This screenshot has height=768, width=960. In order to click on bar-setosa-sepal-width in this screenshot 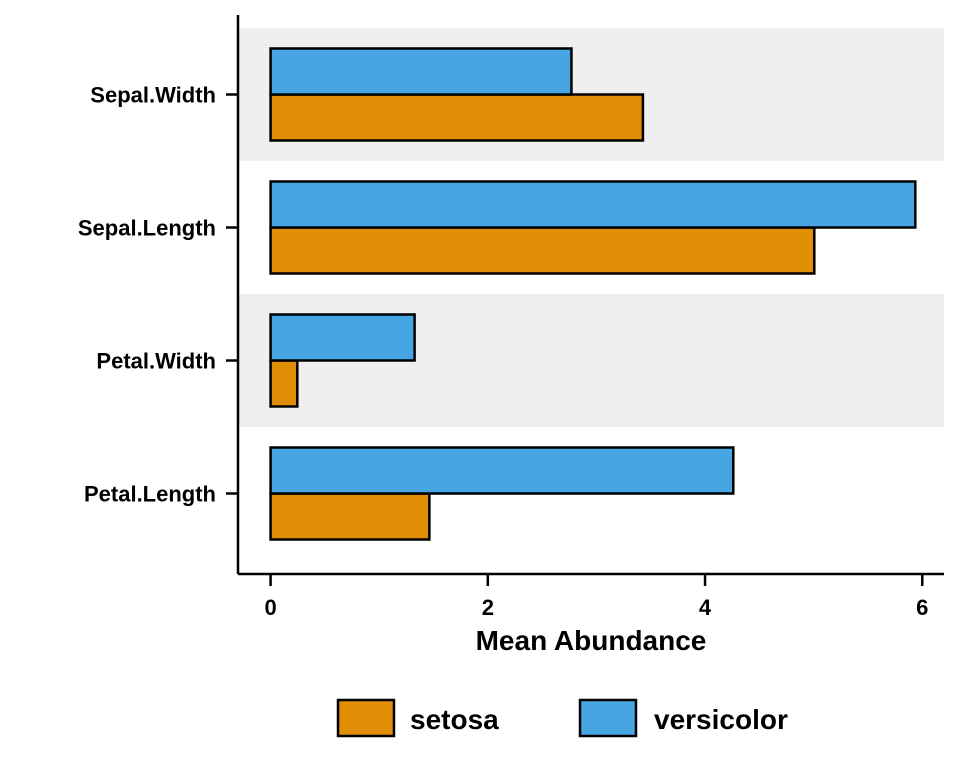, I will do `click(457, 117)`.